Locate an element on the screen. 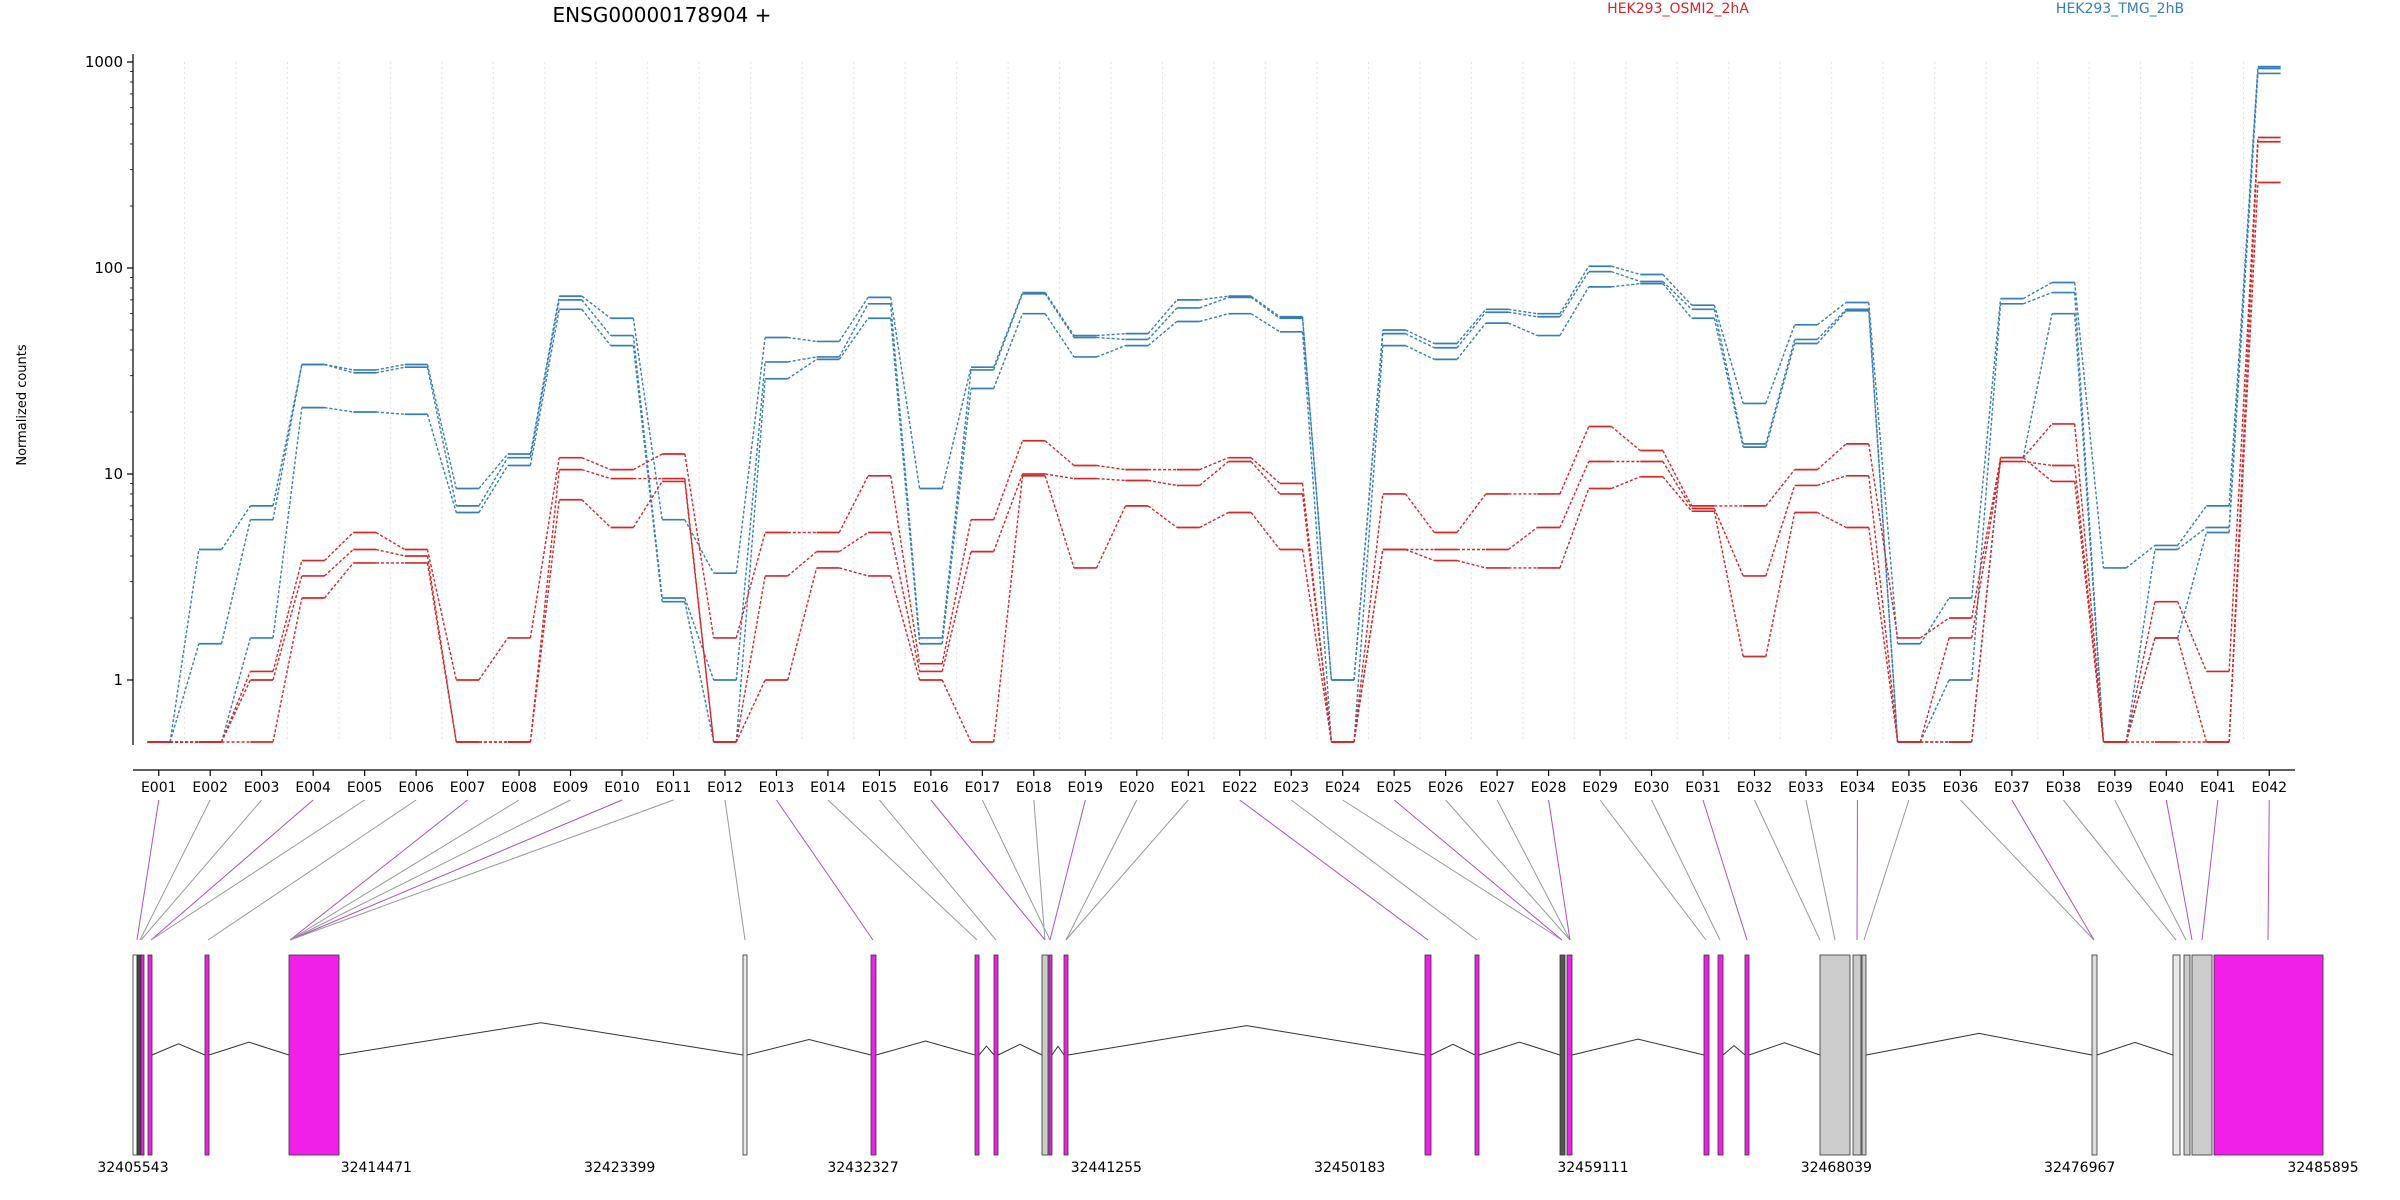 This screenshot has height=1200, width=2400. genomic-tick-label: 32423399 is located at coordinates (619, 1168).